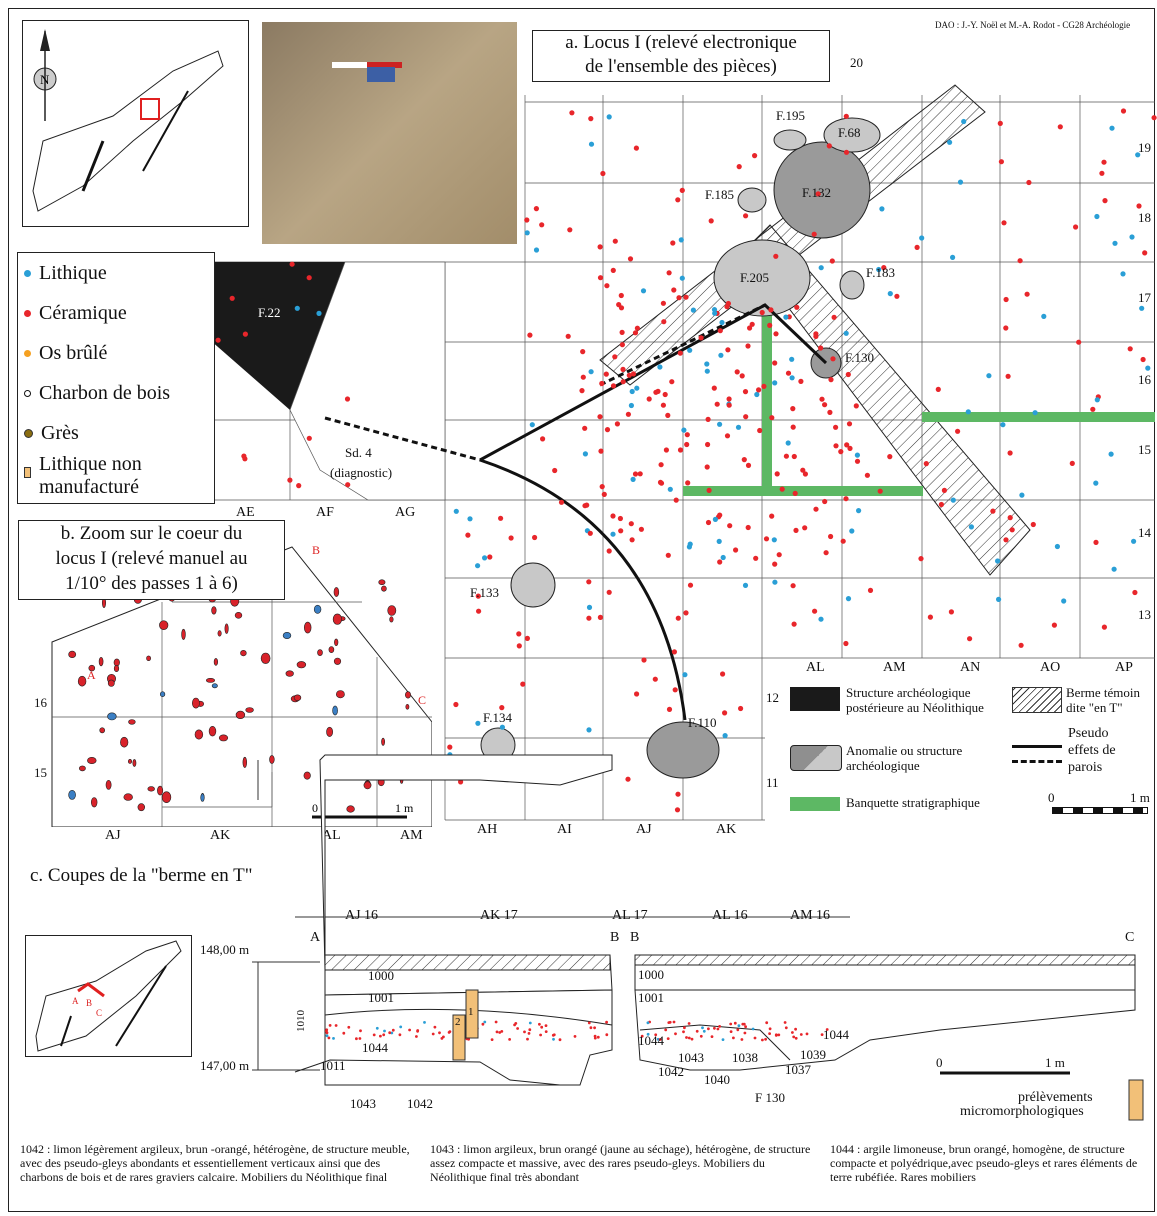 This screenshot has height=1216, width=1157. Describe the element at coordinates (73, 352) in the screenshot. I see `legend-os-brule-label: Os brûlé` at that location.